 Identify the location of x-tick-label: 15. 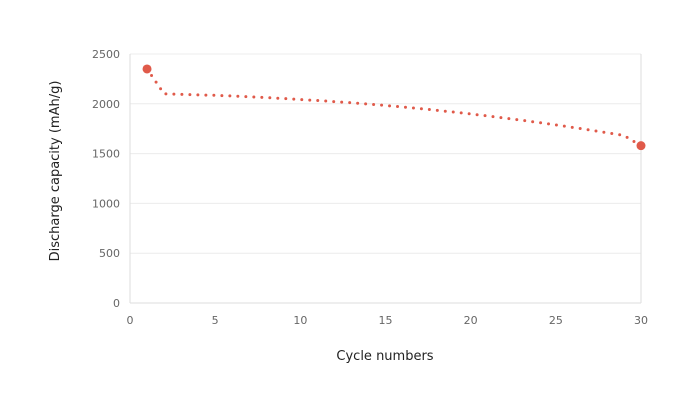
(386, 320).